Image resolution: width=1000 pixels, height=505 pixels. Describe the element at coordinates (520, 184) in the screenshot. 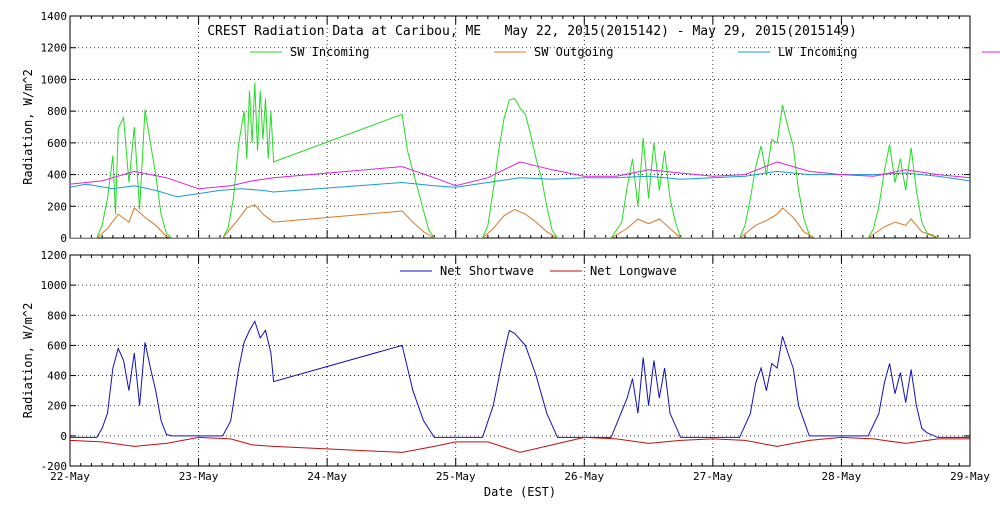

I see `series-line-lw-incoming` at that location.